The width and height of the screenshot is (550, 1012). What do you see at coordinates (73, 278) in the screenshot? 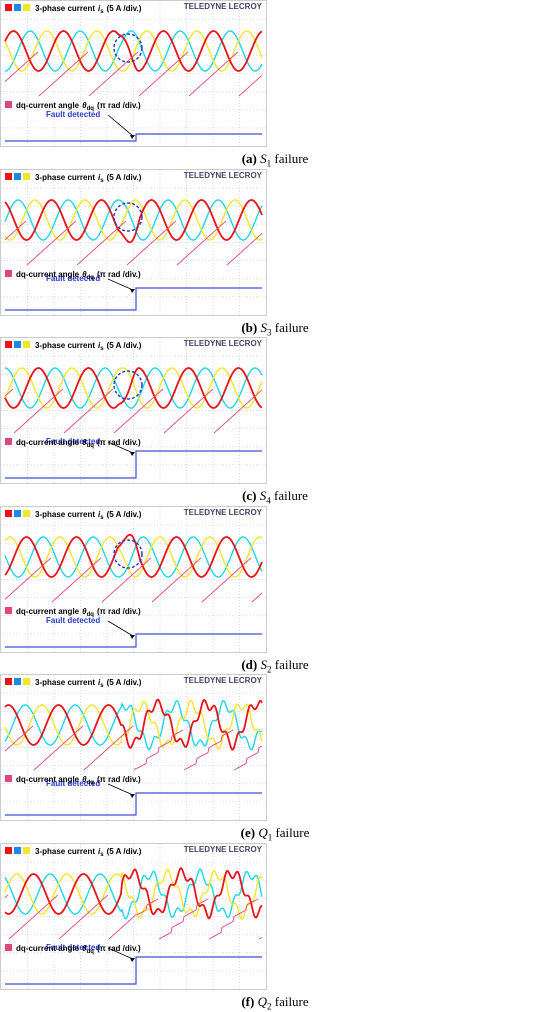
I see `fault-label: Fault detected` at bounding box center [73, 278].